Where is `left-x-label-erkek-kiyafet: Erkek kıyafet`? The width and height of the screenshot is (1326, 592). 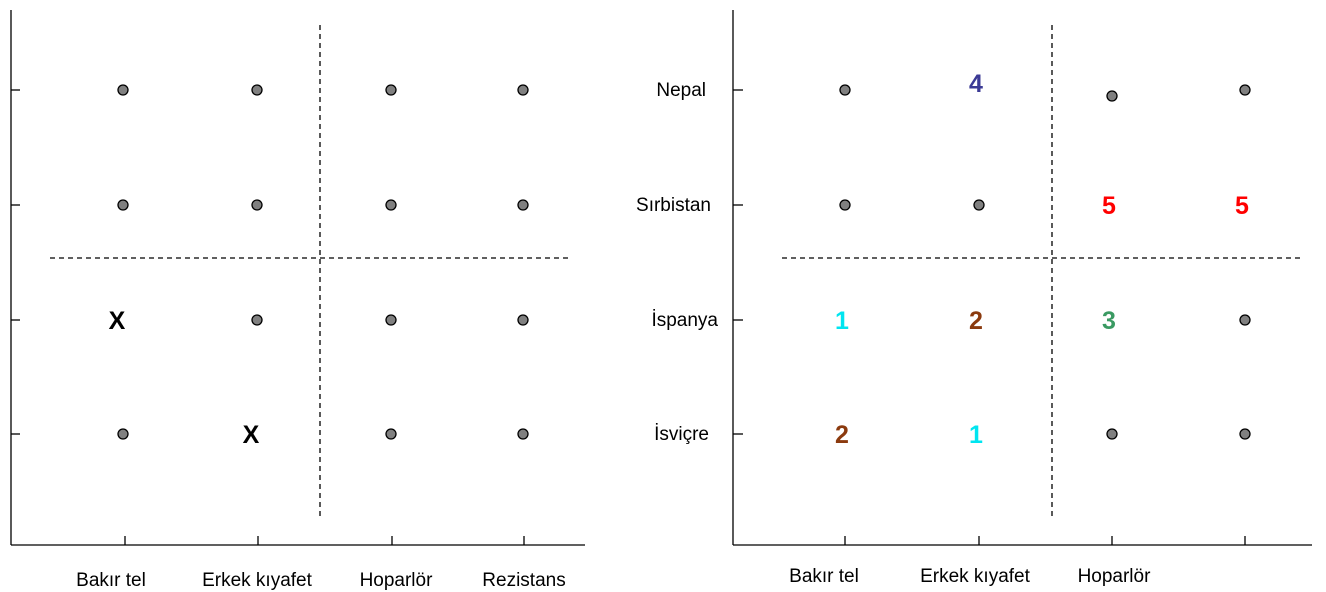
left-x-label-erkek-kiyafet: Erkek kıyafet is located at coordinates (257, 580).